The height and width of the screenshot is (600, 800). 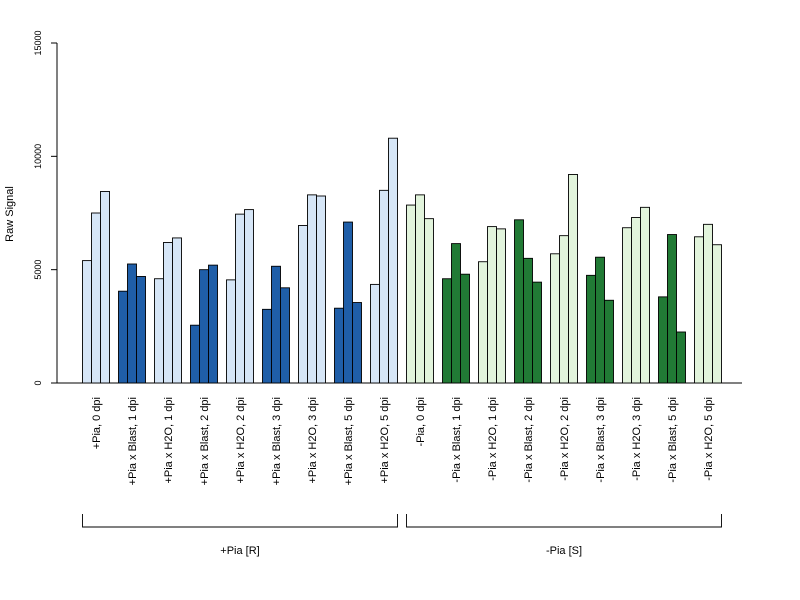 What do you see at coordinates (38, 156) in the screenshot?
I see `y-tick-label: 10000` at bounding box center [38, 156].